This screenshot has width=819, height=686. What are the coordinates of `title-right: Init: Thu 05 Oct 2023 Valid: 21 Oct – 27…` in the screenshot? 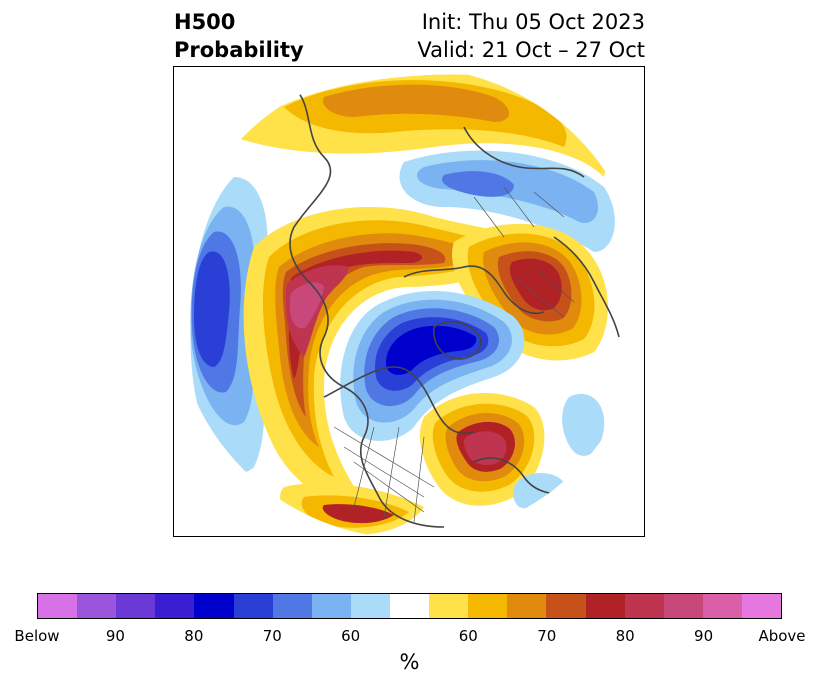 It's located at (531, 36).